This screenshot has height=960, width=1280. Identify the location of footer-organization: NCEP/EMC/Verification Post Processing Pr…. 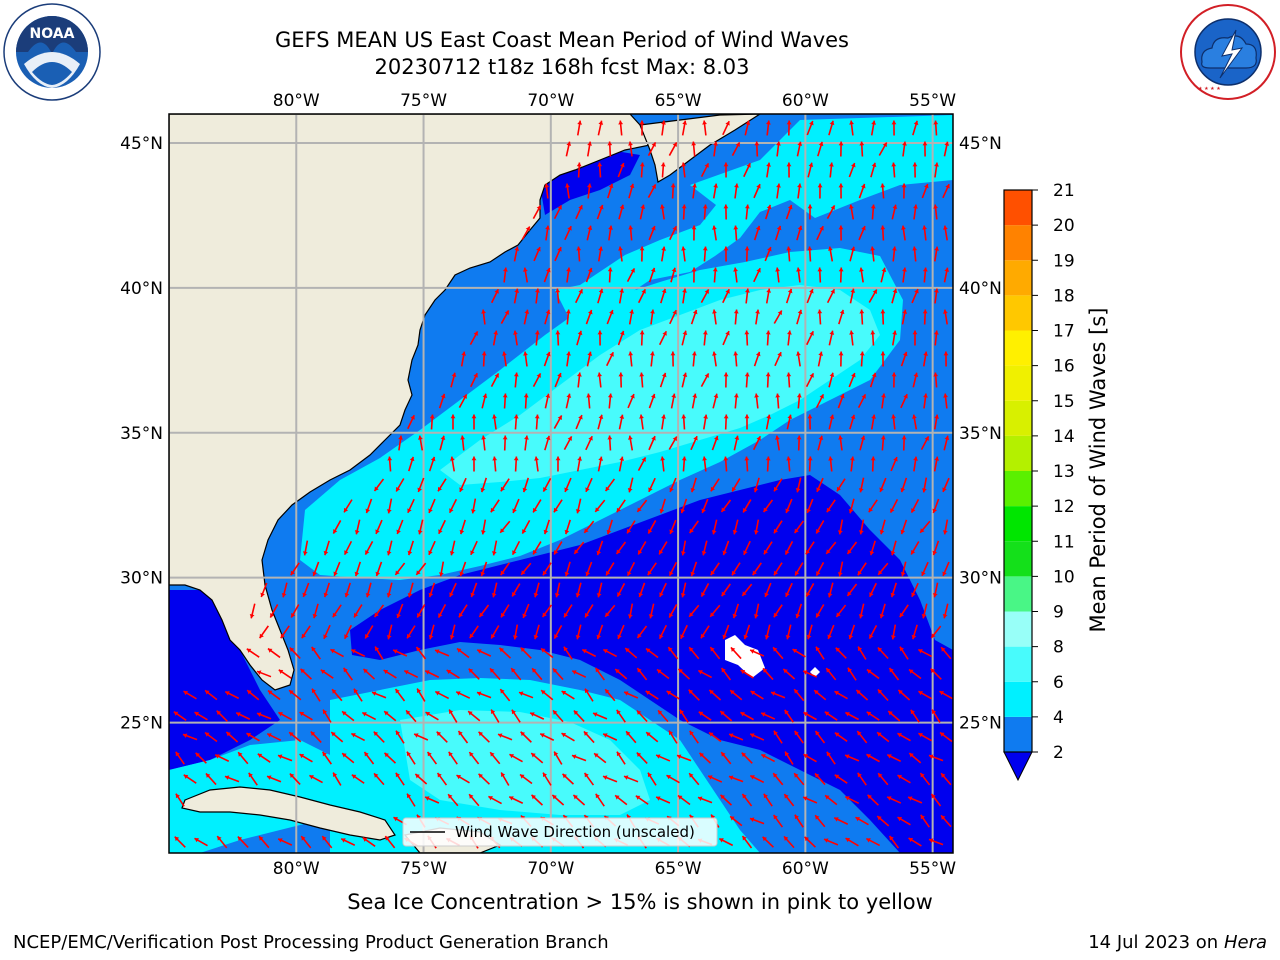
(311, 942).